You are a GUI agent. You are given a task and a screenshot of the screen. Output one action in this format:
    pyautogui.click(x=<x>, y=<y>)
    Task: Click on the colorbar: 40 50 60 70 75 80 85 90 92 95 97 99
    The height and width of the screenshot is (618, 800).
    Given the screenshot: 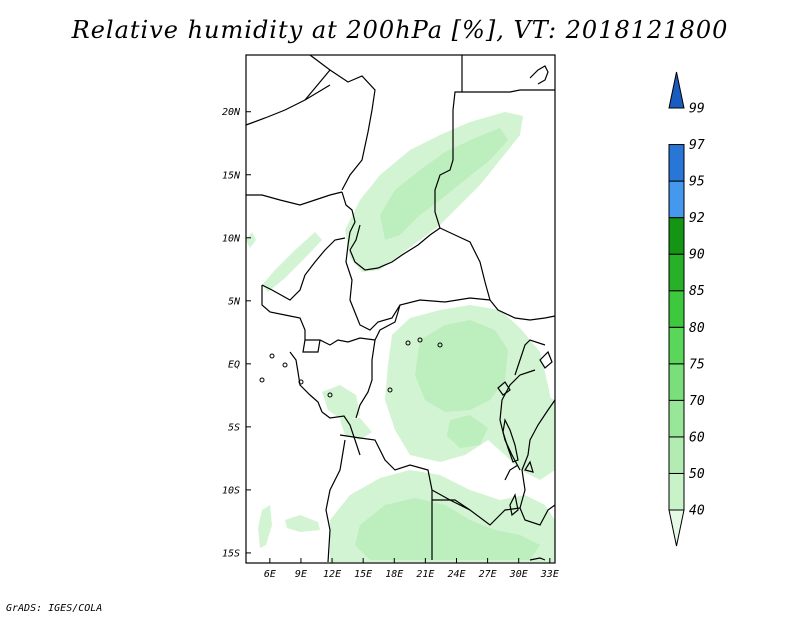 What is the action you would take?
    pyautogui.click(x=686, y=309)
    